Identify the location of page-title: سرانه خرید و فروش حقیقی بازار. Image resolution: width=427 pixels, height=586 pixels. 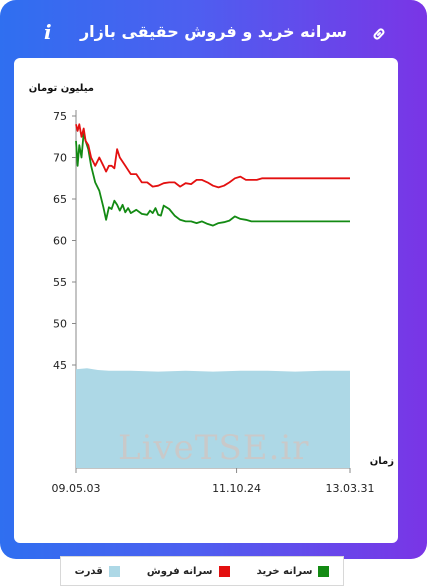
(213, 31).